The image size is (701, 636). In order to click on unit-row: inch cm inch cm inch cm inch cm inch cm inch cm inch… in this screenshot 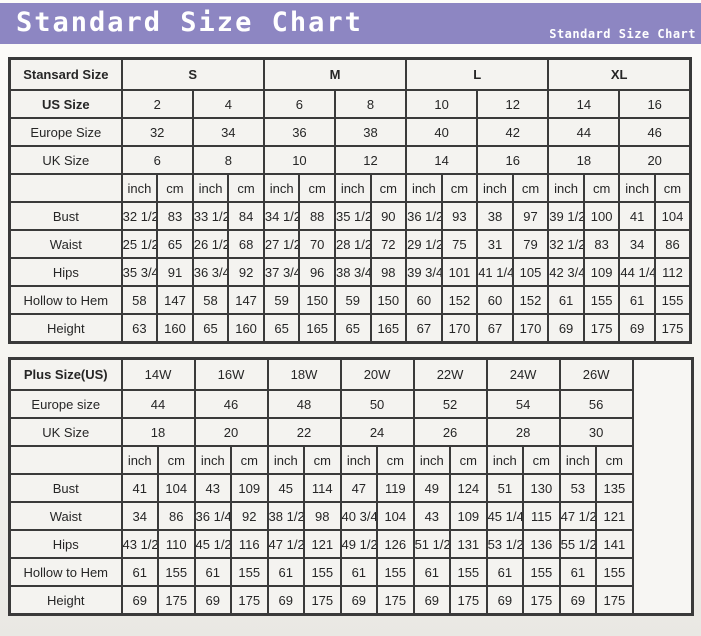, I will do `click(350, 188)`.